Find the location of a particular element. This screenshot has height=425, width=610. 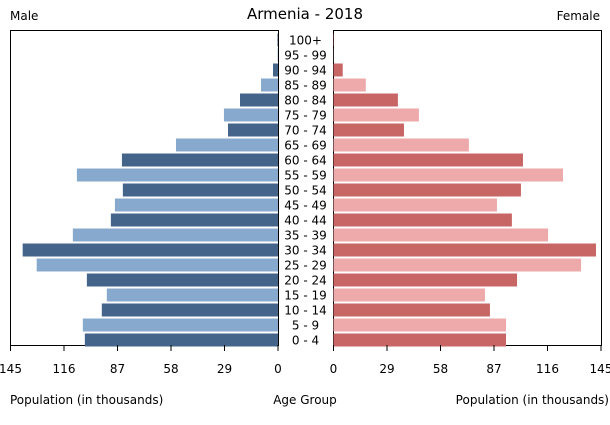

x-axis-label-center: Age Group is located at coordinates (305, 400).